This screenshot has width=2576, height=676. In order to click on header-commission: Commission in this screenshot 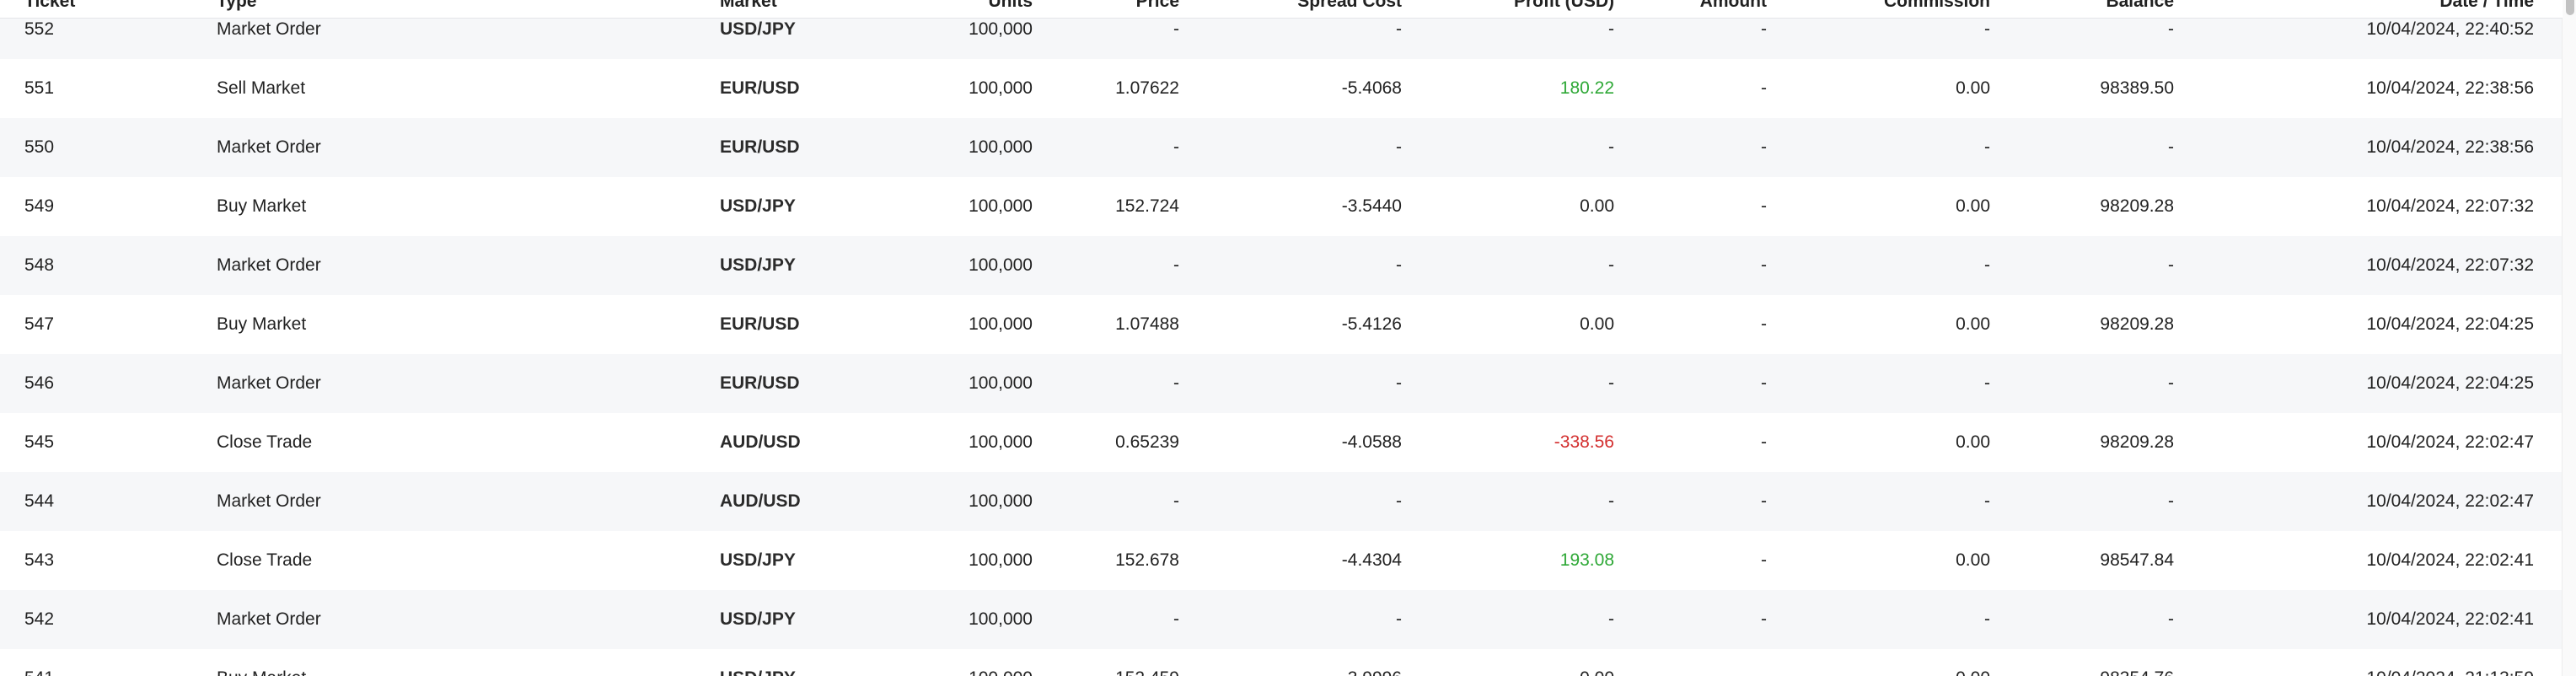, I will do `click(1936, 5)`.